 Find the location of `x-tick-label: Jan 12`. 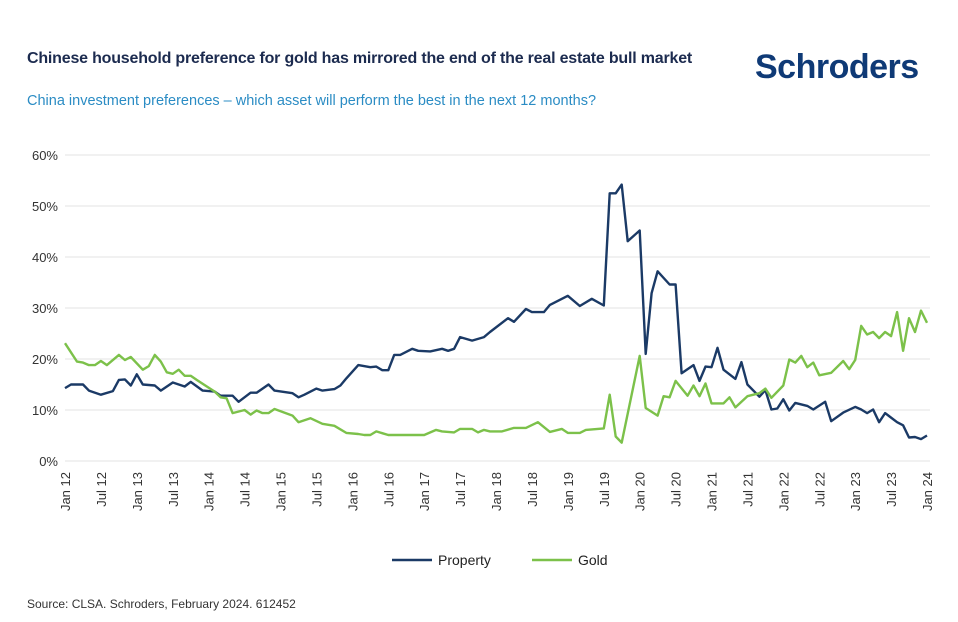

x-tick-label: Jan 12 is located at coordinates (65, 491).